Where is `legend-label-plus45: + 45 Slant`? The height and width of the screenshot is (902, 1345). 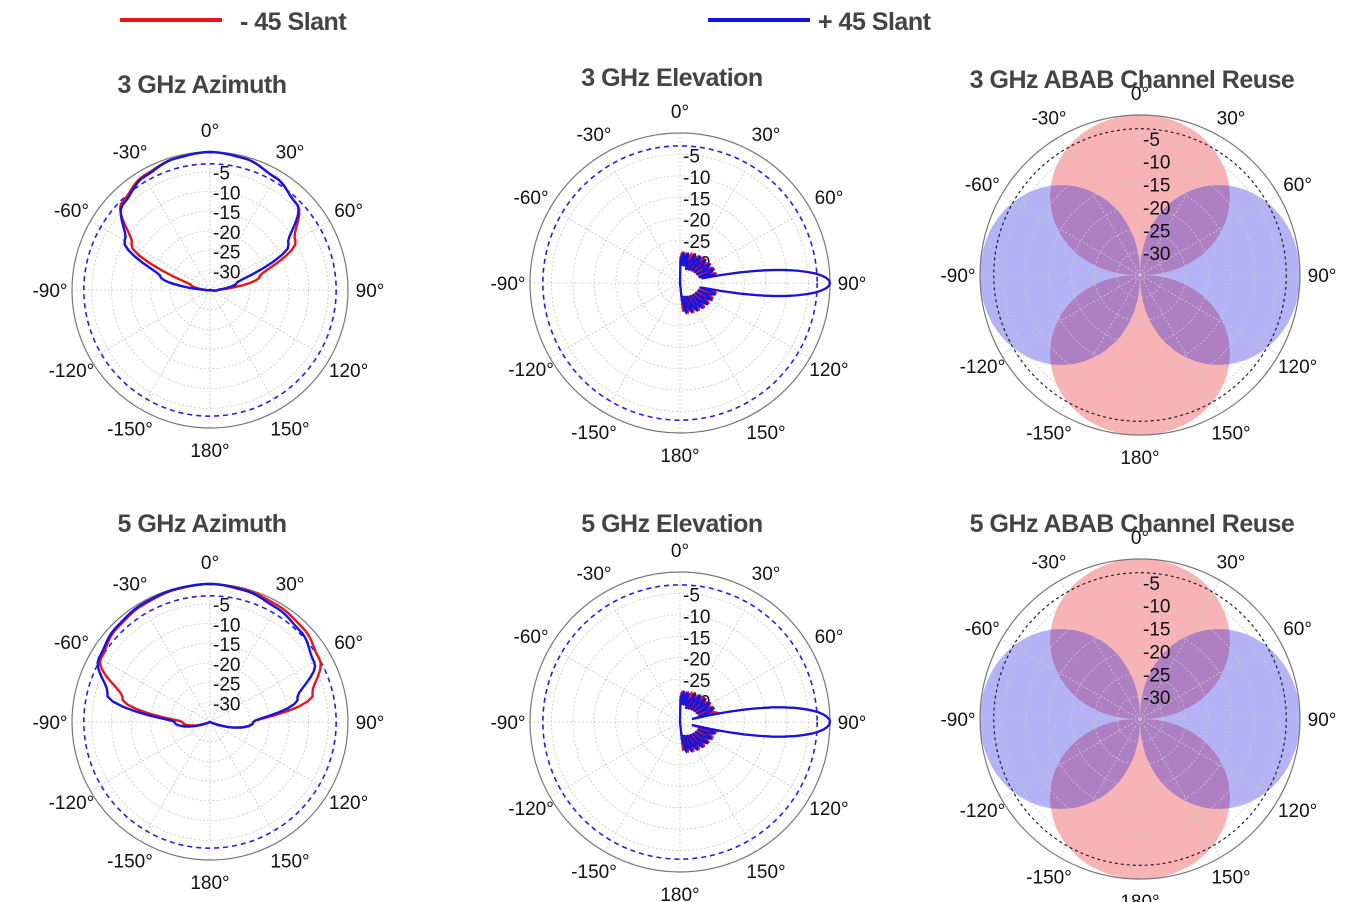
legend-label-plus45: + 45 Slant is located at coordinates (874, 22).